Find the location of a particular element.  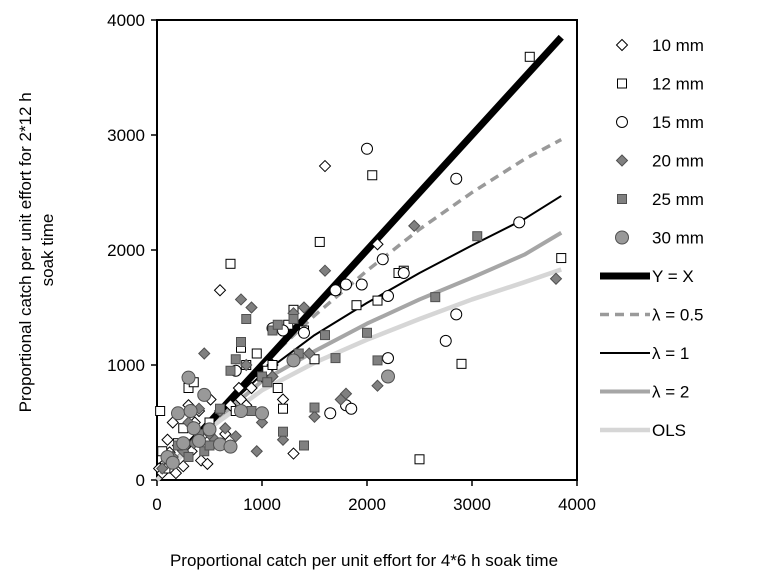

legend-marker-25-mm is located at coordinates (622, 199).